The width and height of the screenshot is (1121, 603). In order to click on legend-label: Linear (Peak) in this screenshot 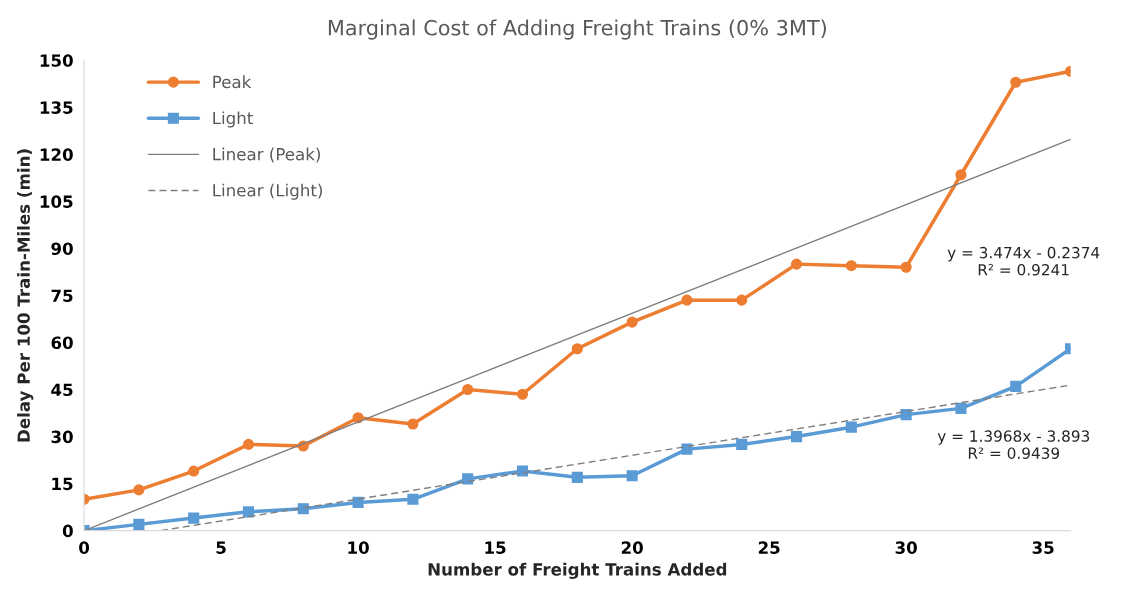, I will do `click(266, 155)`.